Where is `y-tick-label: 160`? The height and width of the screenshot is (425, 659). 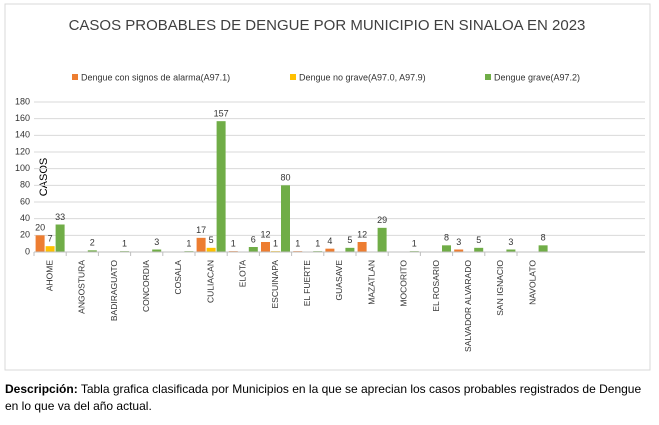 y-tick-label: 160 is located at coordinates (22, 118).